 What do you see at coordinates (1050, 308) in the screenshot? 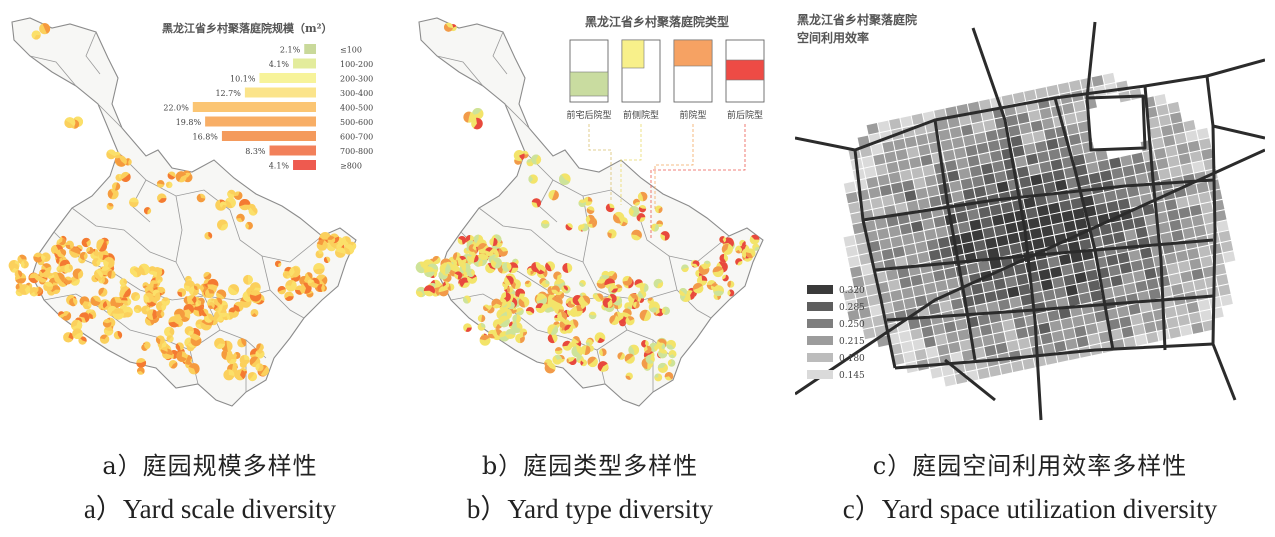
I see `road` at bounding box center [1050, 308].